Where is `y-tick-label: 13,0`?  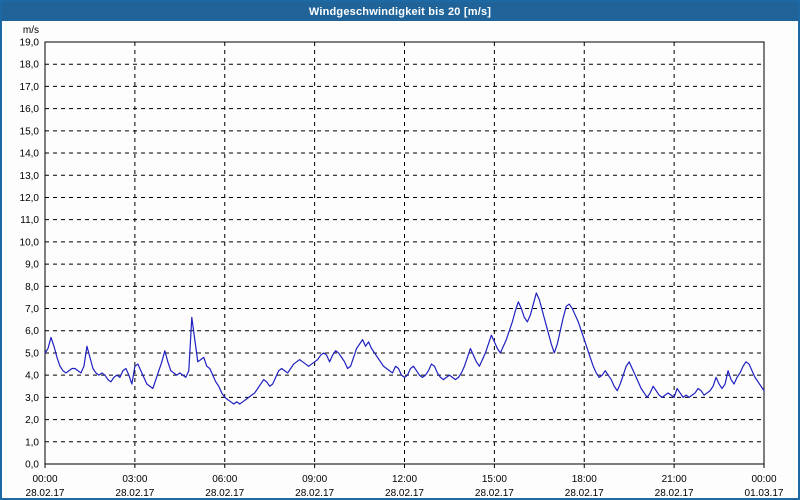 y-tick-label: 13,0 is located at coordinates (30, 176).